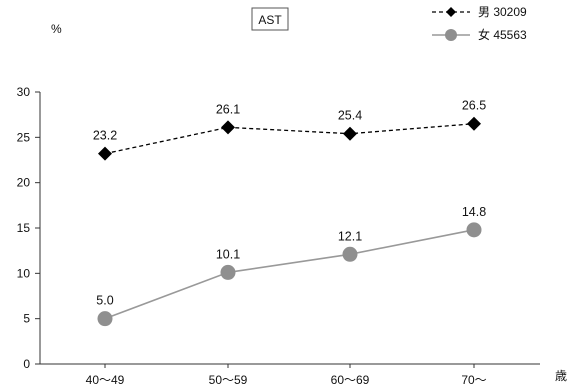 The height and width of the screenshot is (392, 576). What do you see at coordinates (105, 380) in the screenshot?
I see `x-tick-label: 40〜49` at bounding box center [105, 380].